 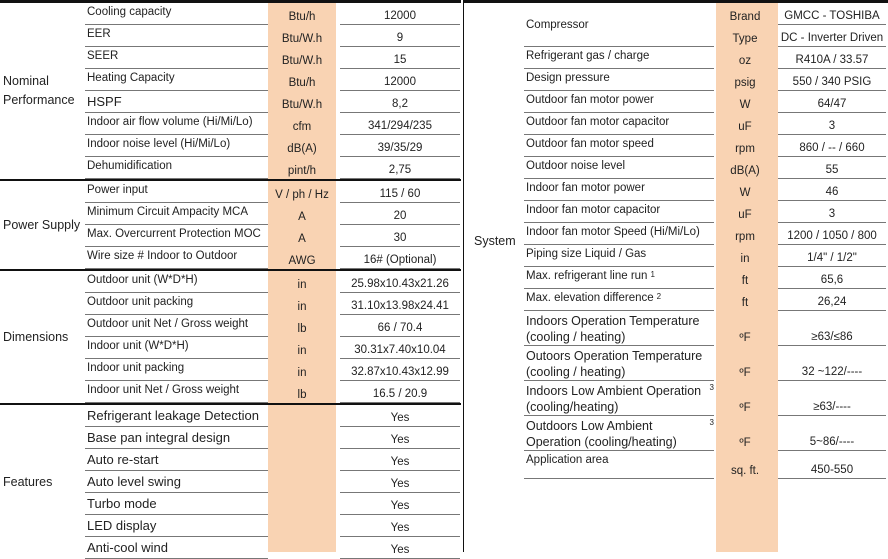 I want to click on spec-row: Outdoor fan motor speed rpm 860 / -- / 660, so click(x=706, y=146).